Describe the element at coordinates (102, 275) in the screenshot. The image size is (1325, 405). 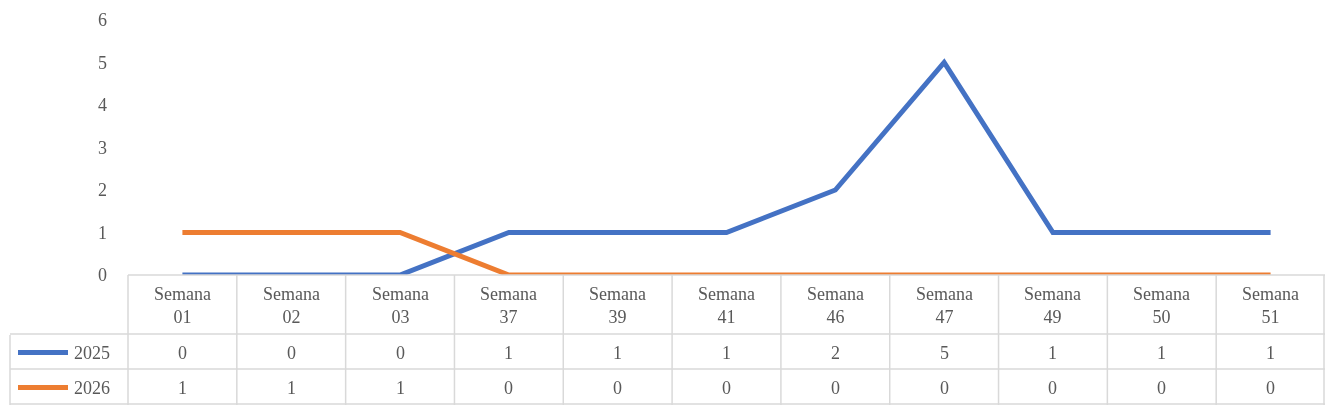
I see `y-tick-label: 0` at that location.